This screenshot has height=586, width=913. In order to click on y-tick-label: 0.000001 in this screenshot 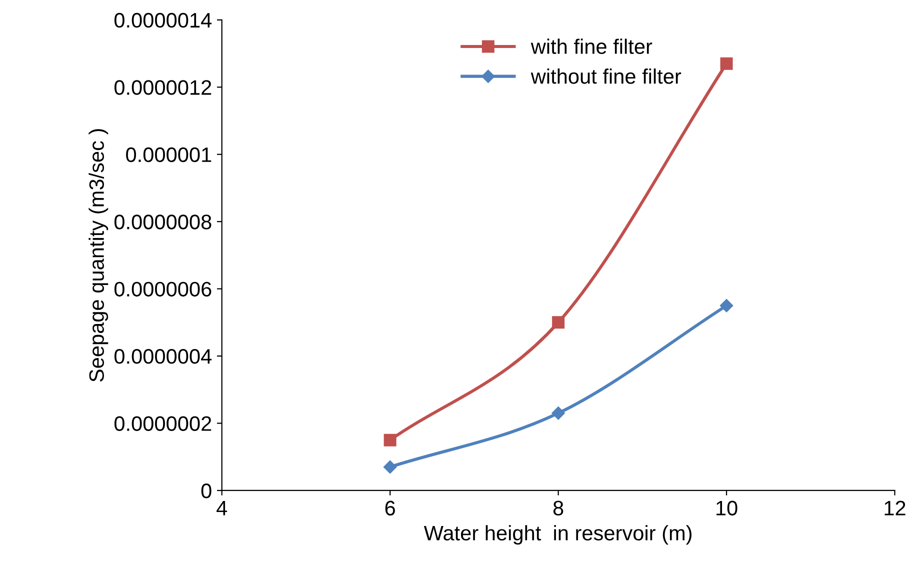, I will do `click(169, 154)`.